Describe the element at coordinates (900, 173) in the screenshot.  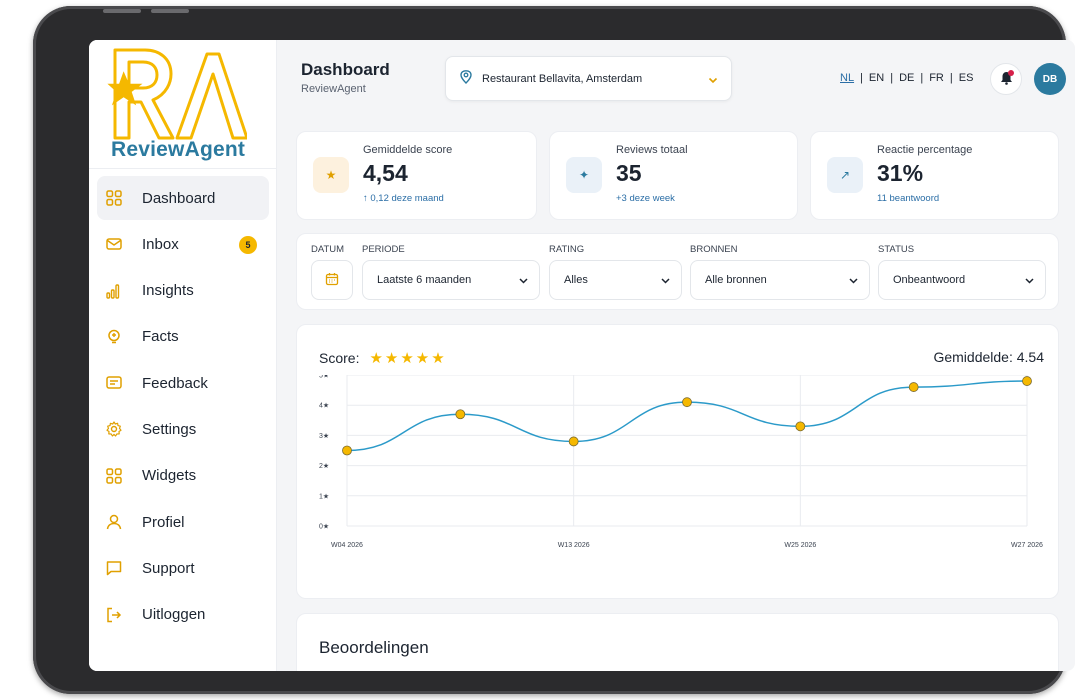
I see `stat-value: 31%` at that location.